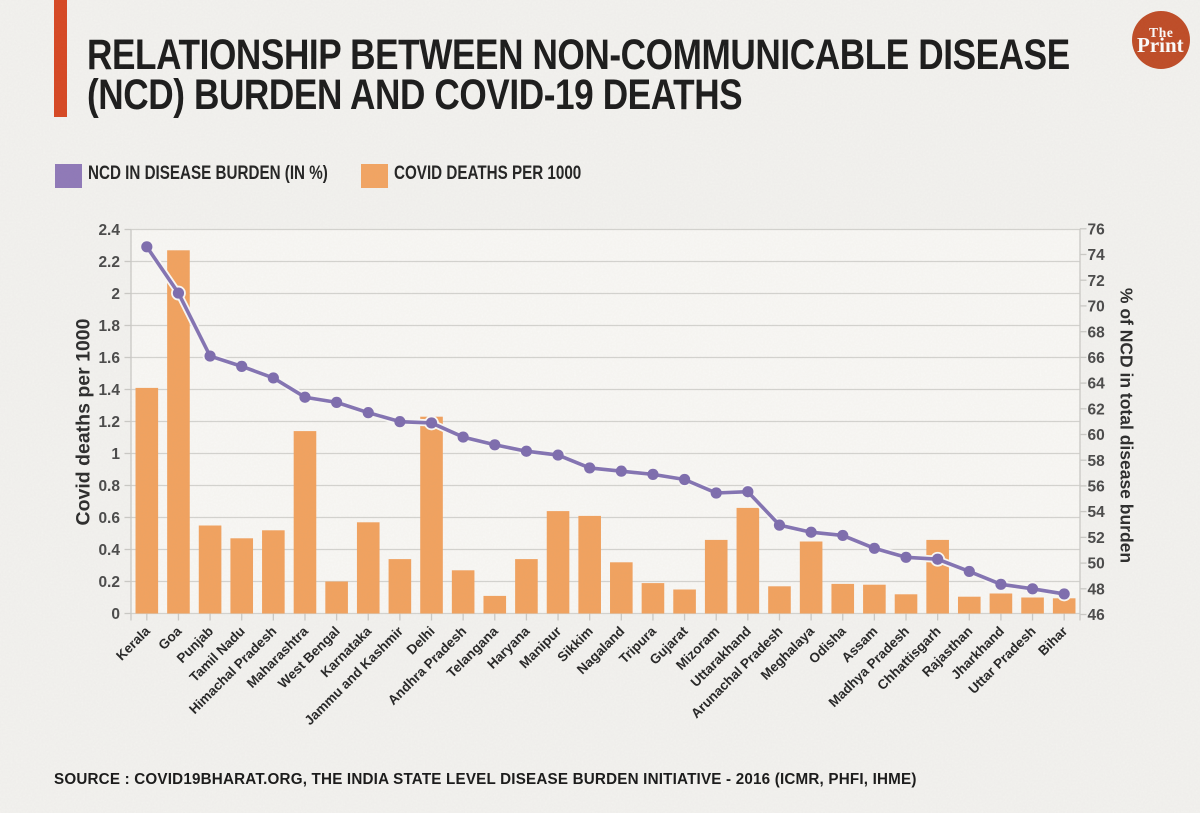 The width and height of the screenshot is (1200, 813). What do you see at coordinates (1096, 564) in the screenshot?
I see `svg-text: 50` at bounding box center [1096, 564].